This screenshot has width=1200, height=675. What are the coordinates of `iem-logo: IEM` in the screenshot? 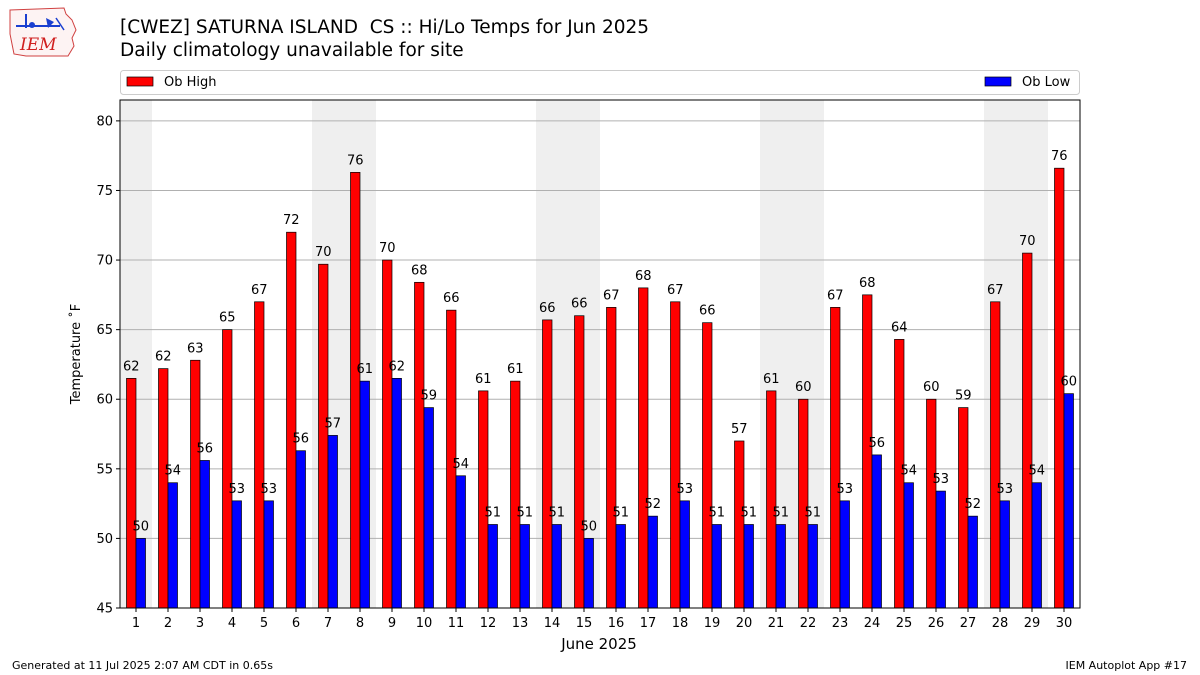 It's located at (44, 32).